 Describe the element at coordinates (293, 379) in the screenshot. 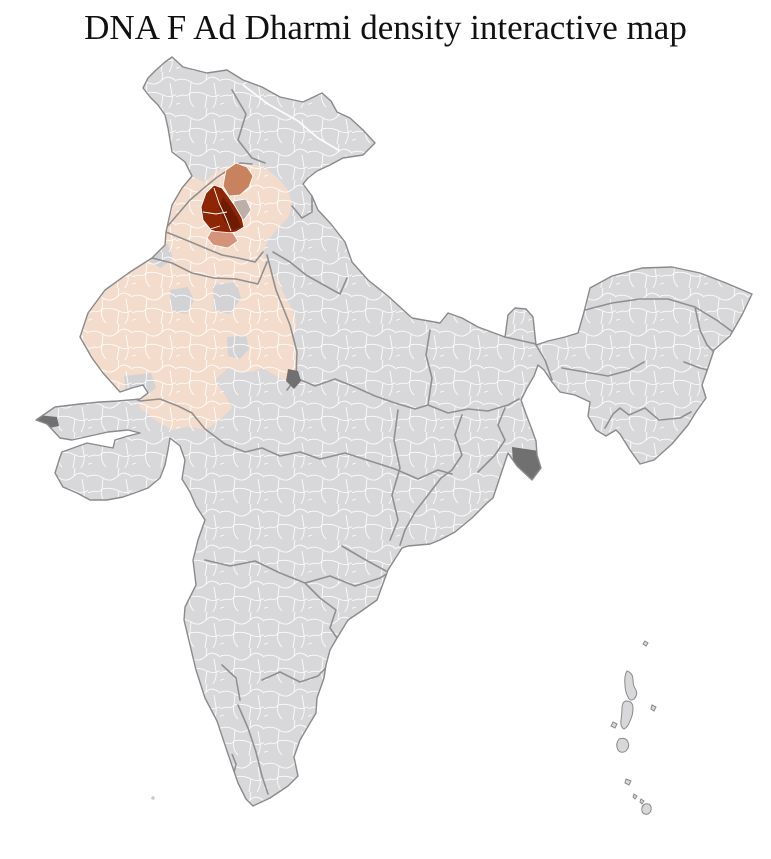

I see `capital-district-patch` at that location.